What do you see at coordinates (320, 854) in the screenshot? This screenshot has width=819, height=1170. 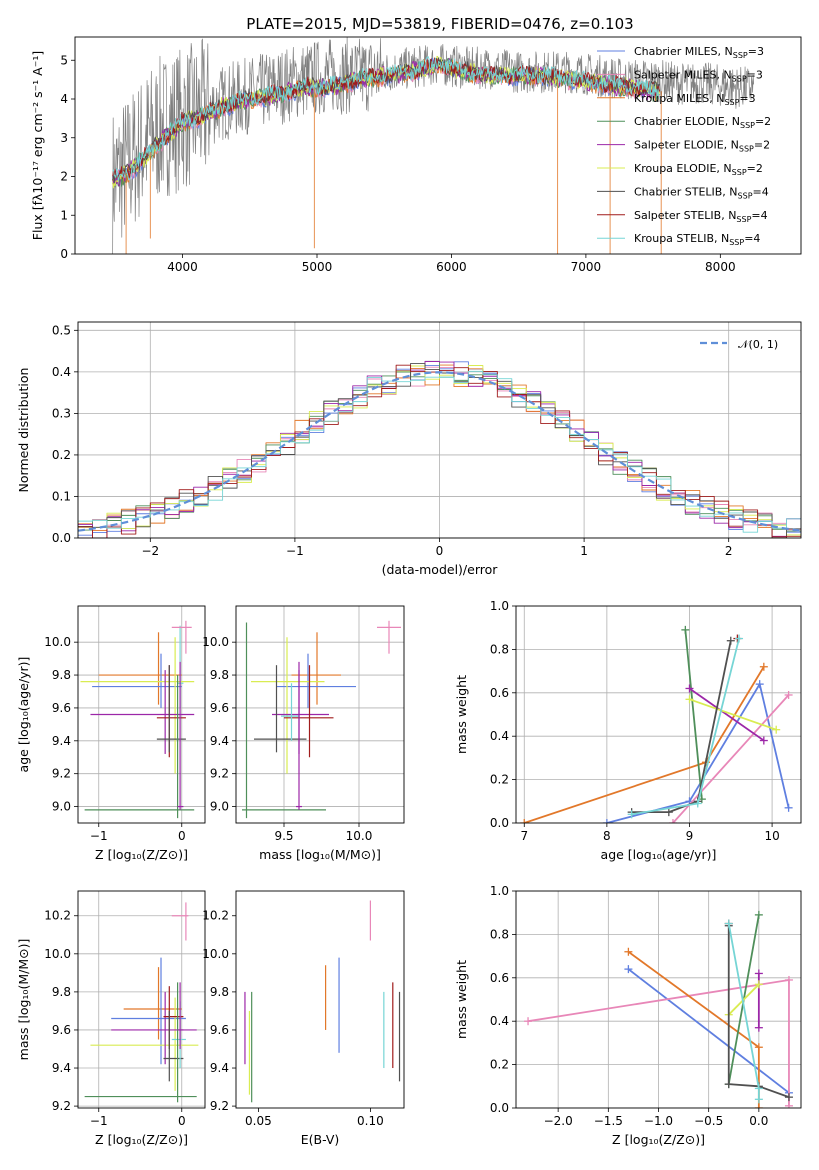 I see `x-axis-label: mass [log₁₀(M/M⊙)]` at bounding box center [320, 854].